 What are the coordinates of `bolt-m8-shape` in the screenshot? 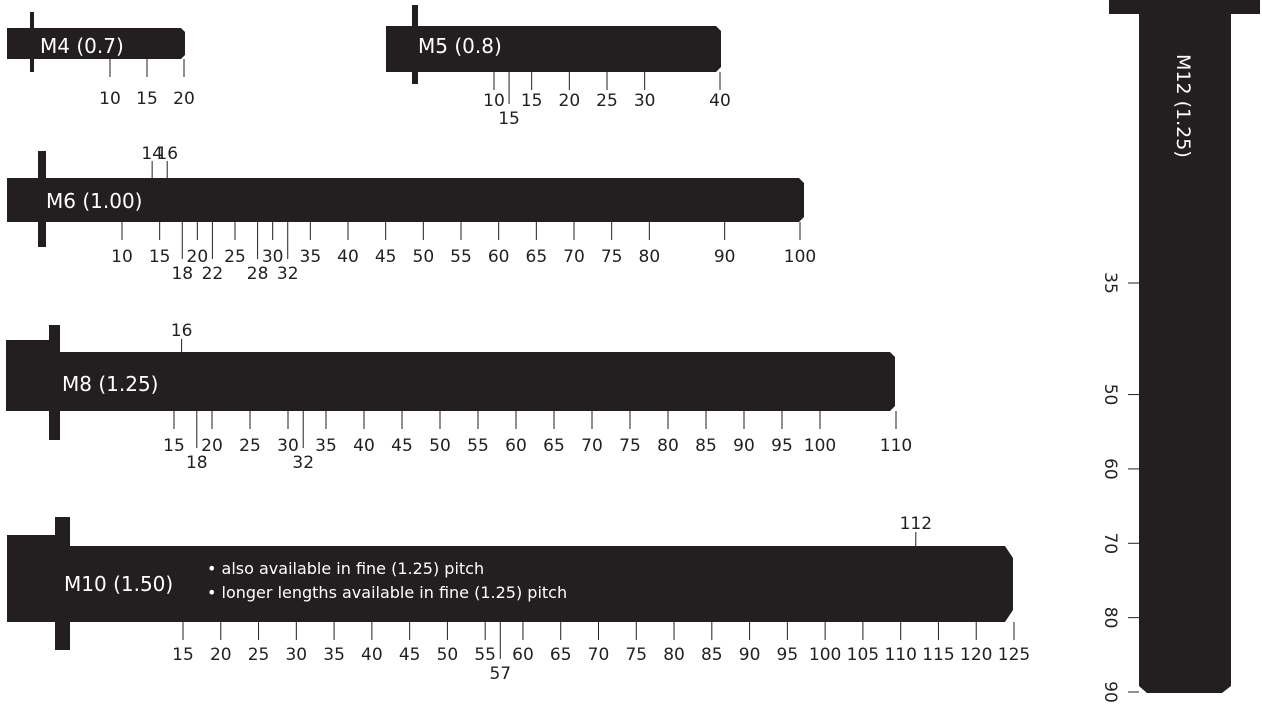 It's located at (450, 382).